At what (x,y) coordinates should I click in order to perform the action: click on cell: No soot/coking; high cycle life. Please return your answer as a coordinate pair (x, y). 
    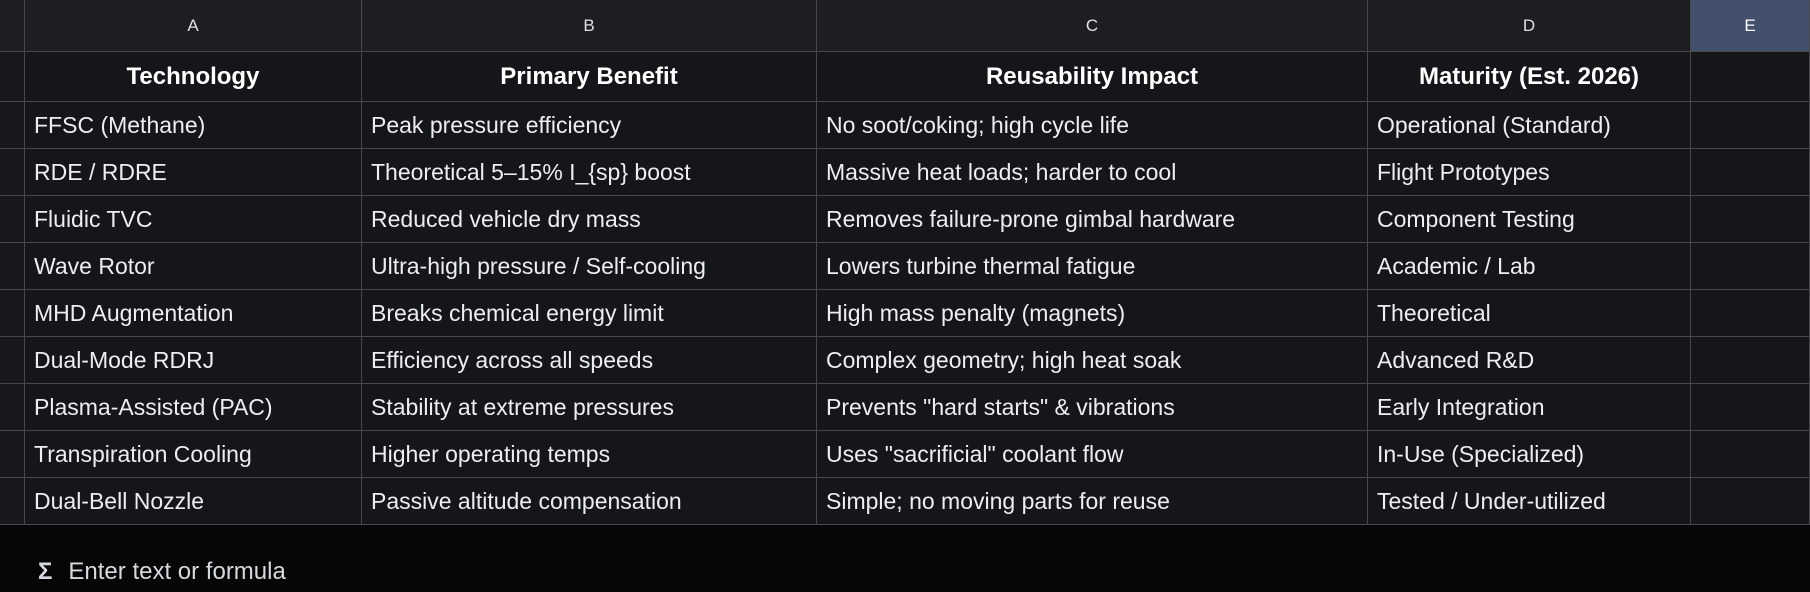
    Looking at the image, I should click on (1092, 125).